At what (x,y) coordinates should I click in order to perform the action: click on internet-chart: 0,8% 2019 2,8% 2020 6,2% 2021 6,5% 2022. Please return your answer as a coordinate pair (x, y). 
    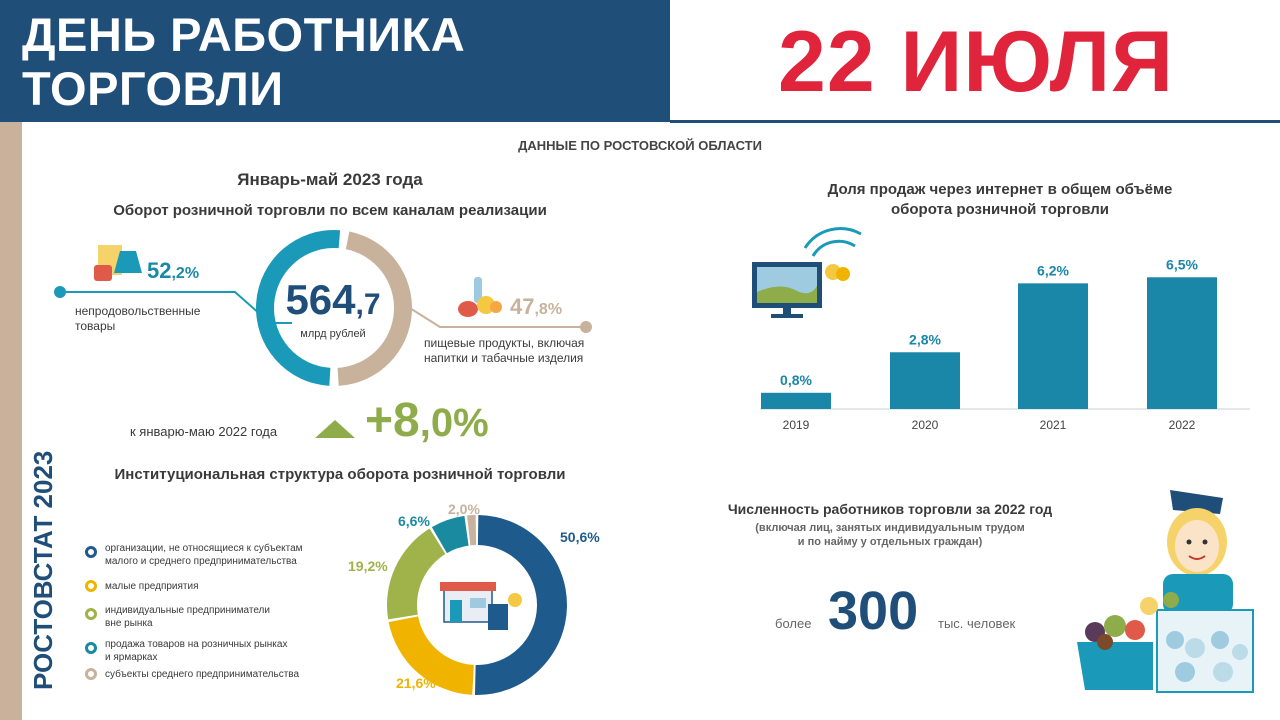
    Looking at the image, I should click on (1001, 329).